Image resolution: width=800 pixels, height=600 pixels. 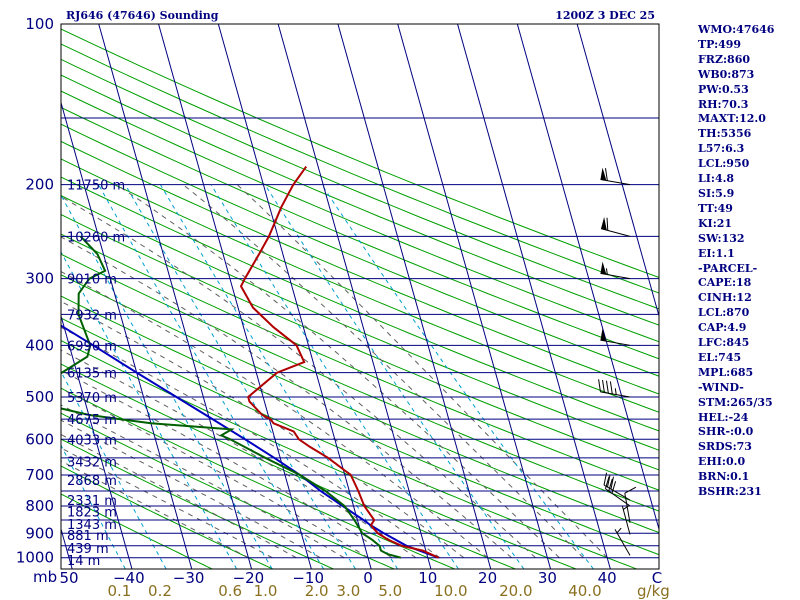 I want to click on pressure-unit-label: mb, so click(x=45, y=577).